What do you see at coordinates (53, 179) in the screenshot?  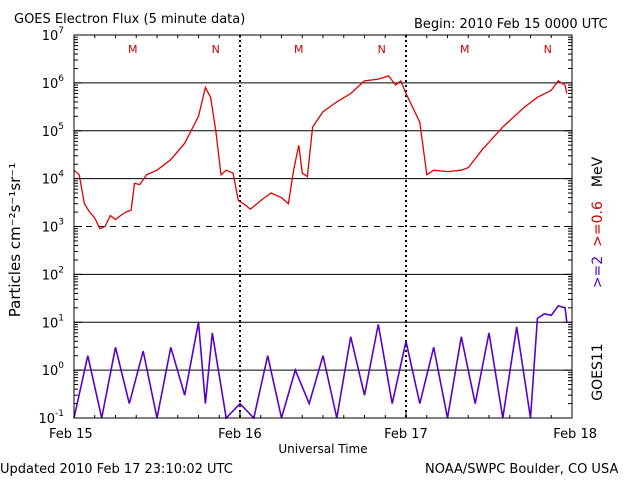 I see `y-tick-label: 10⁴` at bounding box center [53, 179].